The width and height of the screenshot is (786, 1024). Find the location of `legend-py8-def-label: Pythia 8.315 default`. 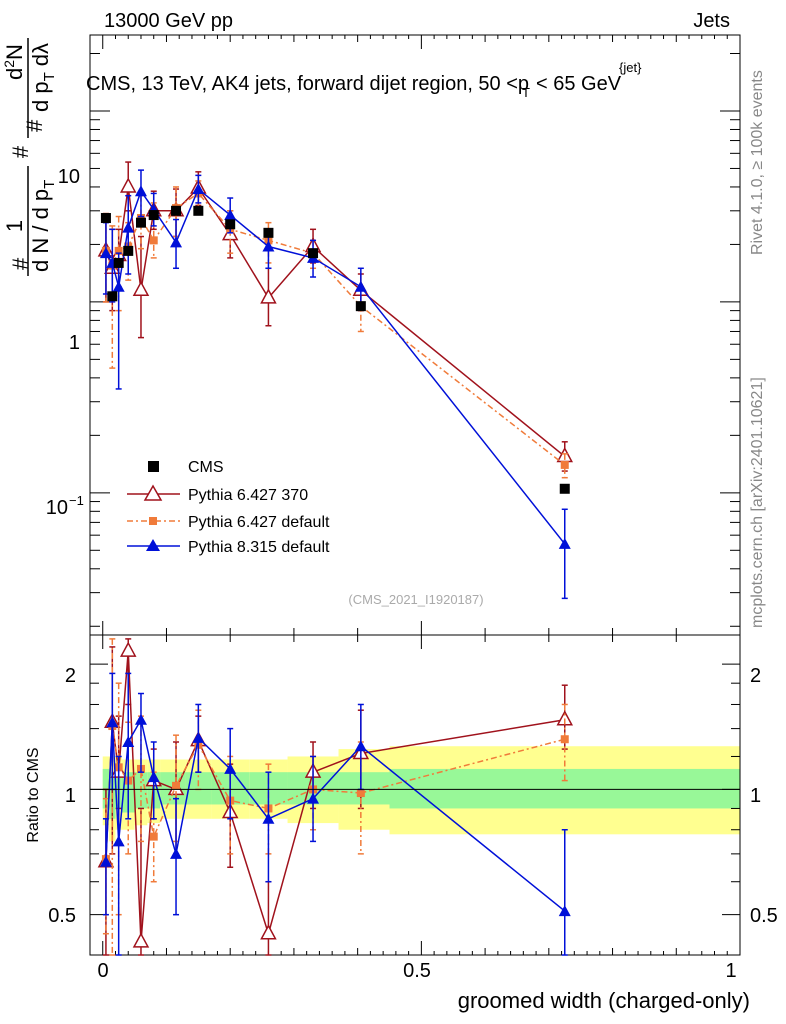

legend-py8-def-label: Pythia 8.315 default is located at coordinates (259, 547).